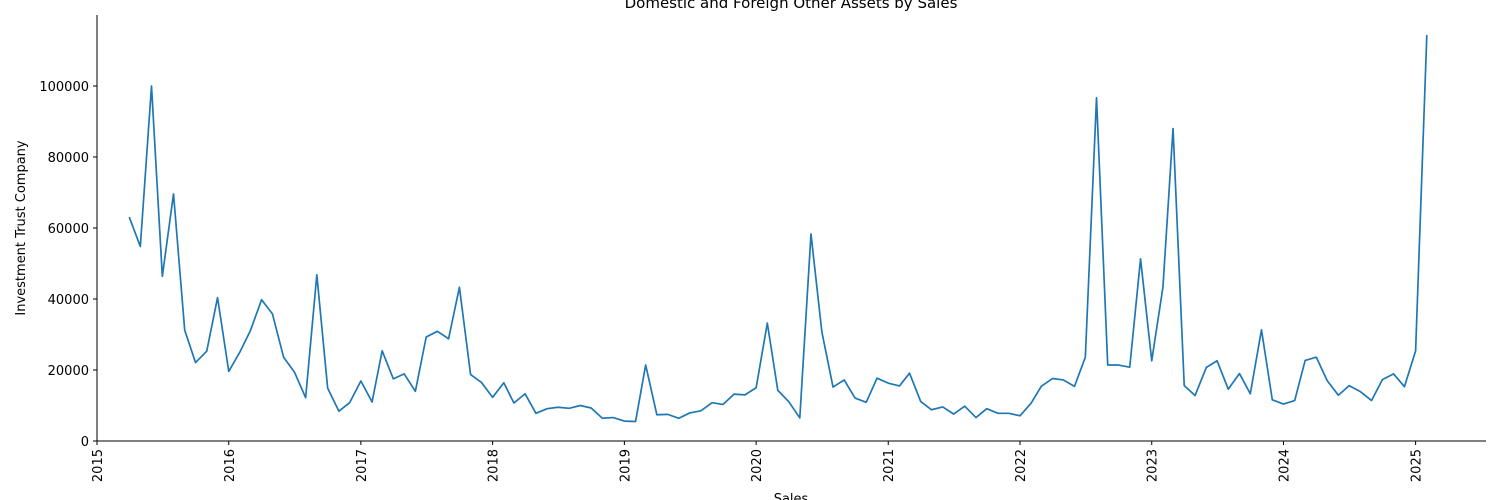 The height and width of the screenshot is (500, 1500). What do you see at coordinates (68, 265) in the screenshot?
I see `y-axis-ticks: 0 20000 40000 60000 80000 100000` at bounding box center [68, 265].